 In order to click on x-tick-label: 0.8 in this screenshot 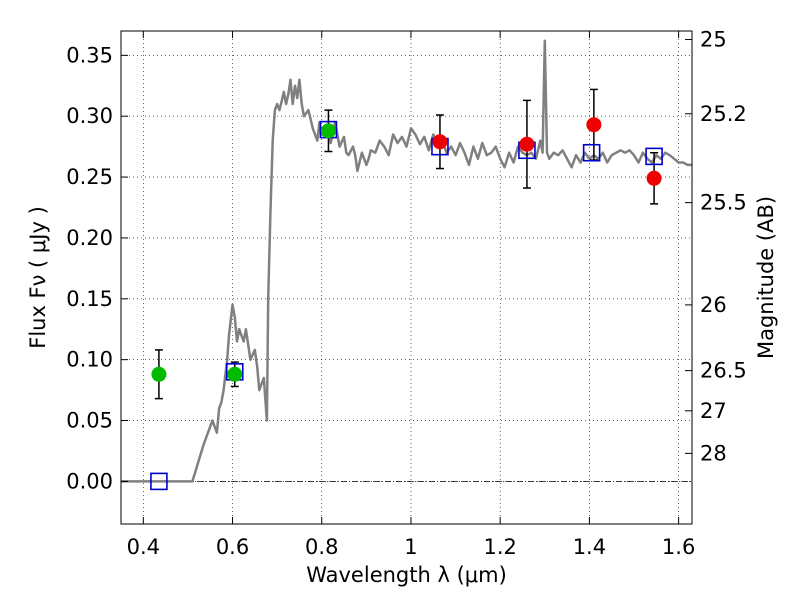, I will do `click(321, 547)`.